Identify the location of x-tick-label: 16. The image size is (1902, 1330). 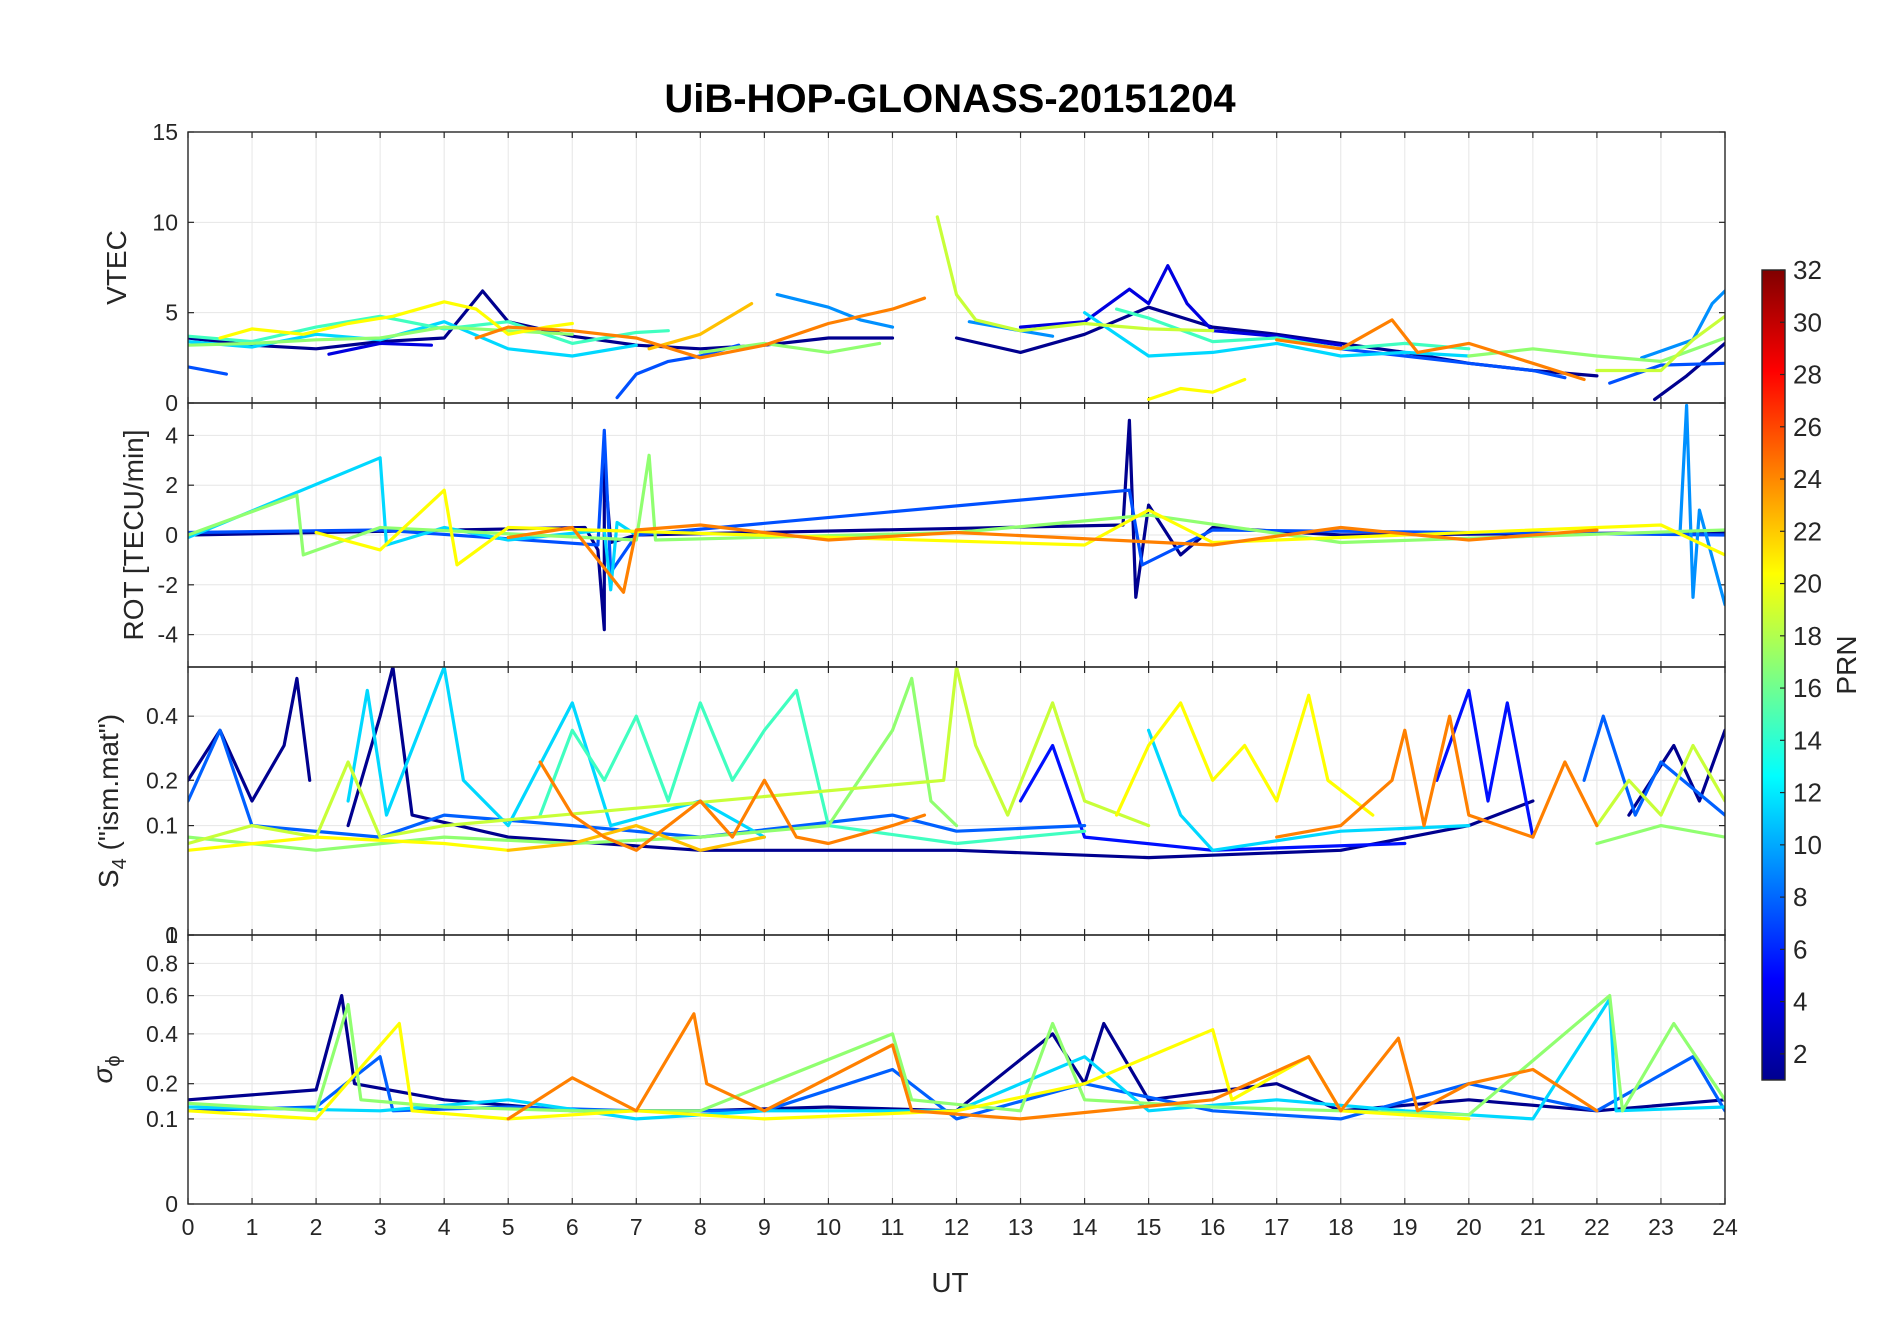
(1213, 1227).